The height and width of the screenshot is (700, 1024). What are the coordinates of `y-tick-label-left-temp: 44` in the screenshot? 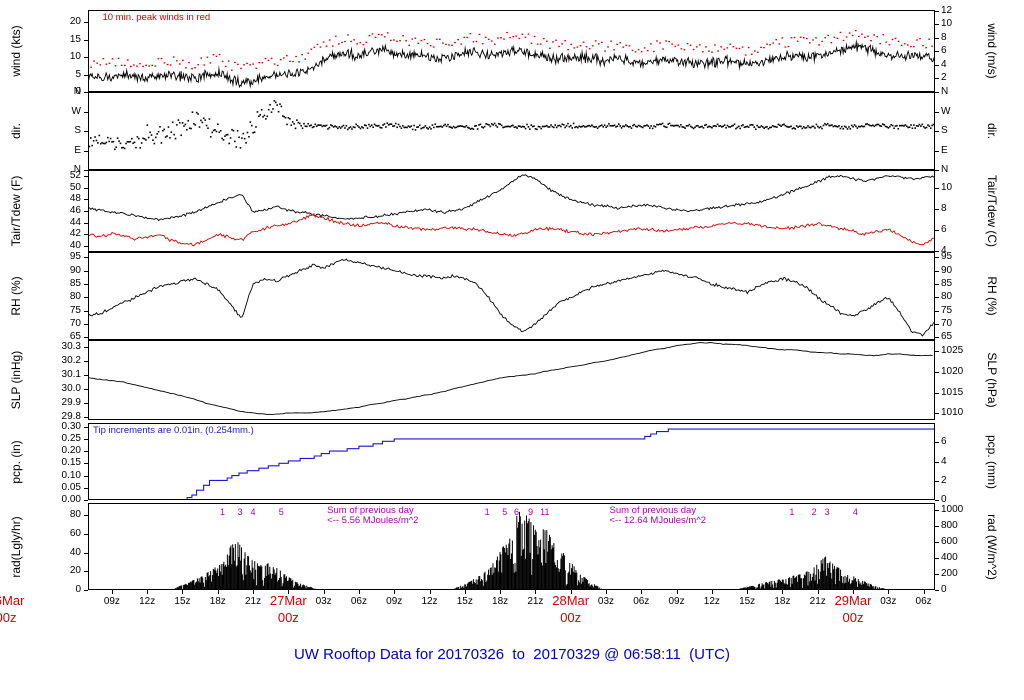 It's located at (75, 222).